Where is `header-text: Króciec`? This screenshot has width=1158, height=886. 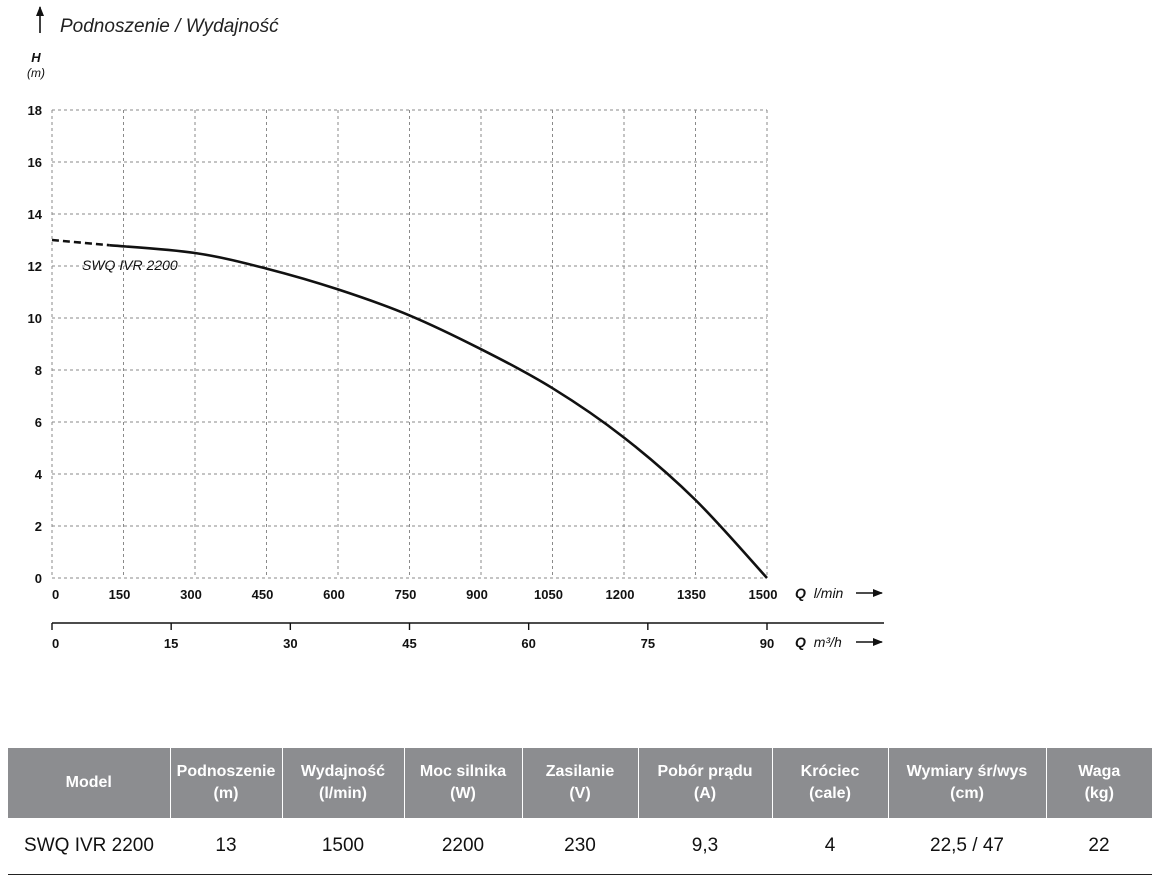
header-text: Króciec is located at coordinates (830, 771).